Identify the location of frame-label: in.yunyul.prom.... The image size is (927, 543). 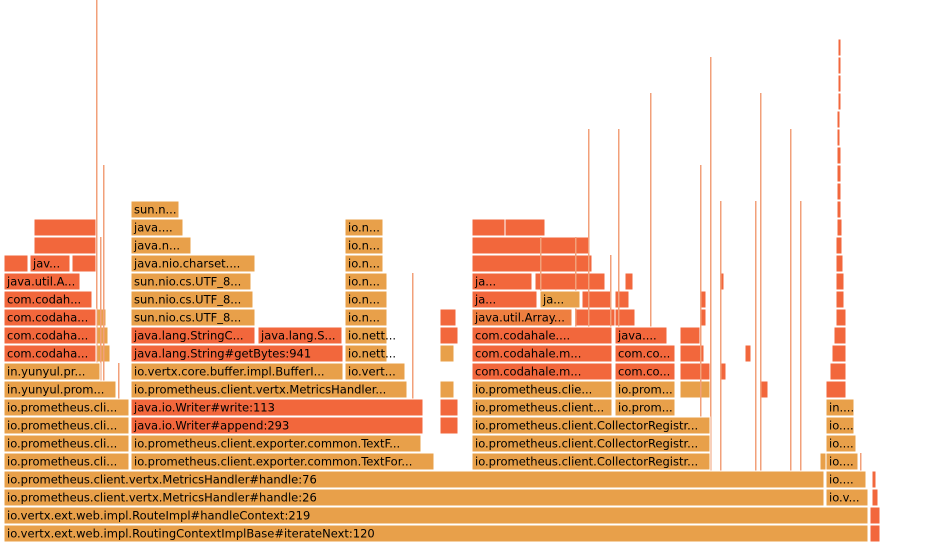
(55, 390).